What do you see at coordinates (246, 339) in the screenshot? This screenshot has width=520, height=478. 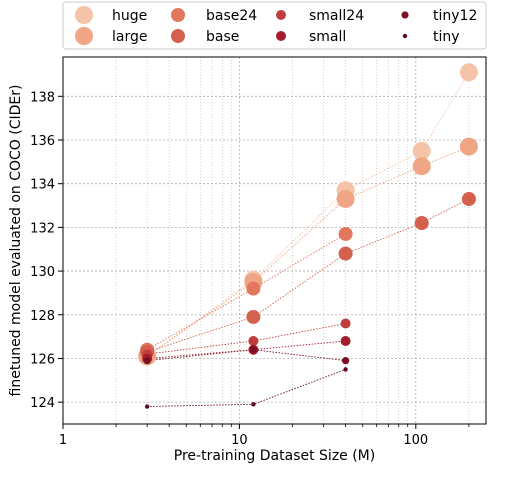 I see `series-line-small24` at bounding box center [246, 339].